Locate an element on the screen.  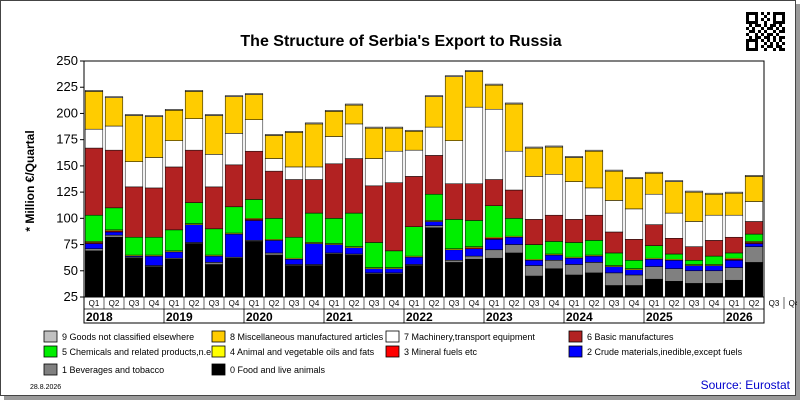
year-label: 2023 is located at coordinates (499, 317).